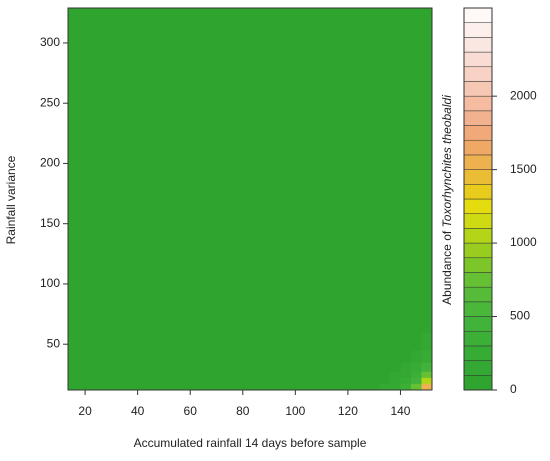 The width and height of the screenshot is (550, 461). What do you see at coordinates (50, 42) in the screenshot?
I see `y-tick-label: 300` at bounding box center [50, 42].